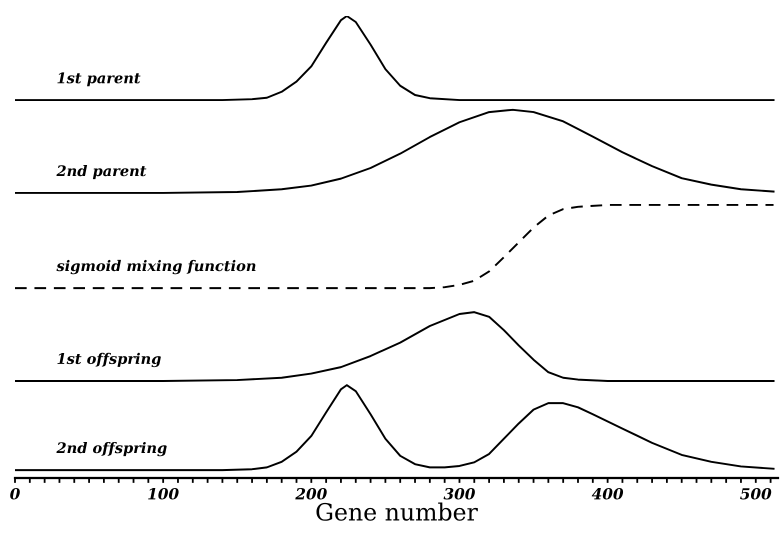  What do you see at coordinates (101, 172) in the screenshot?
I see `series-label: 2nd parent` at bounding box center [101, 172].